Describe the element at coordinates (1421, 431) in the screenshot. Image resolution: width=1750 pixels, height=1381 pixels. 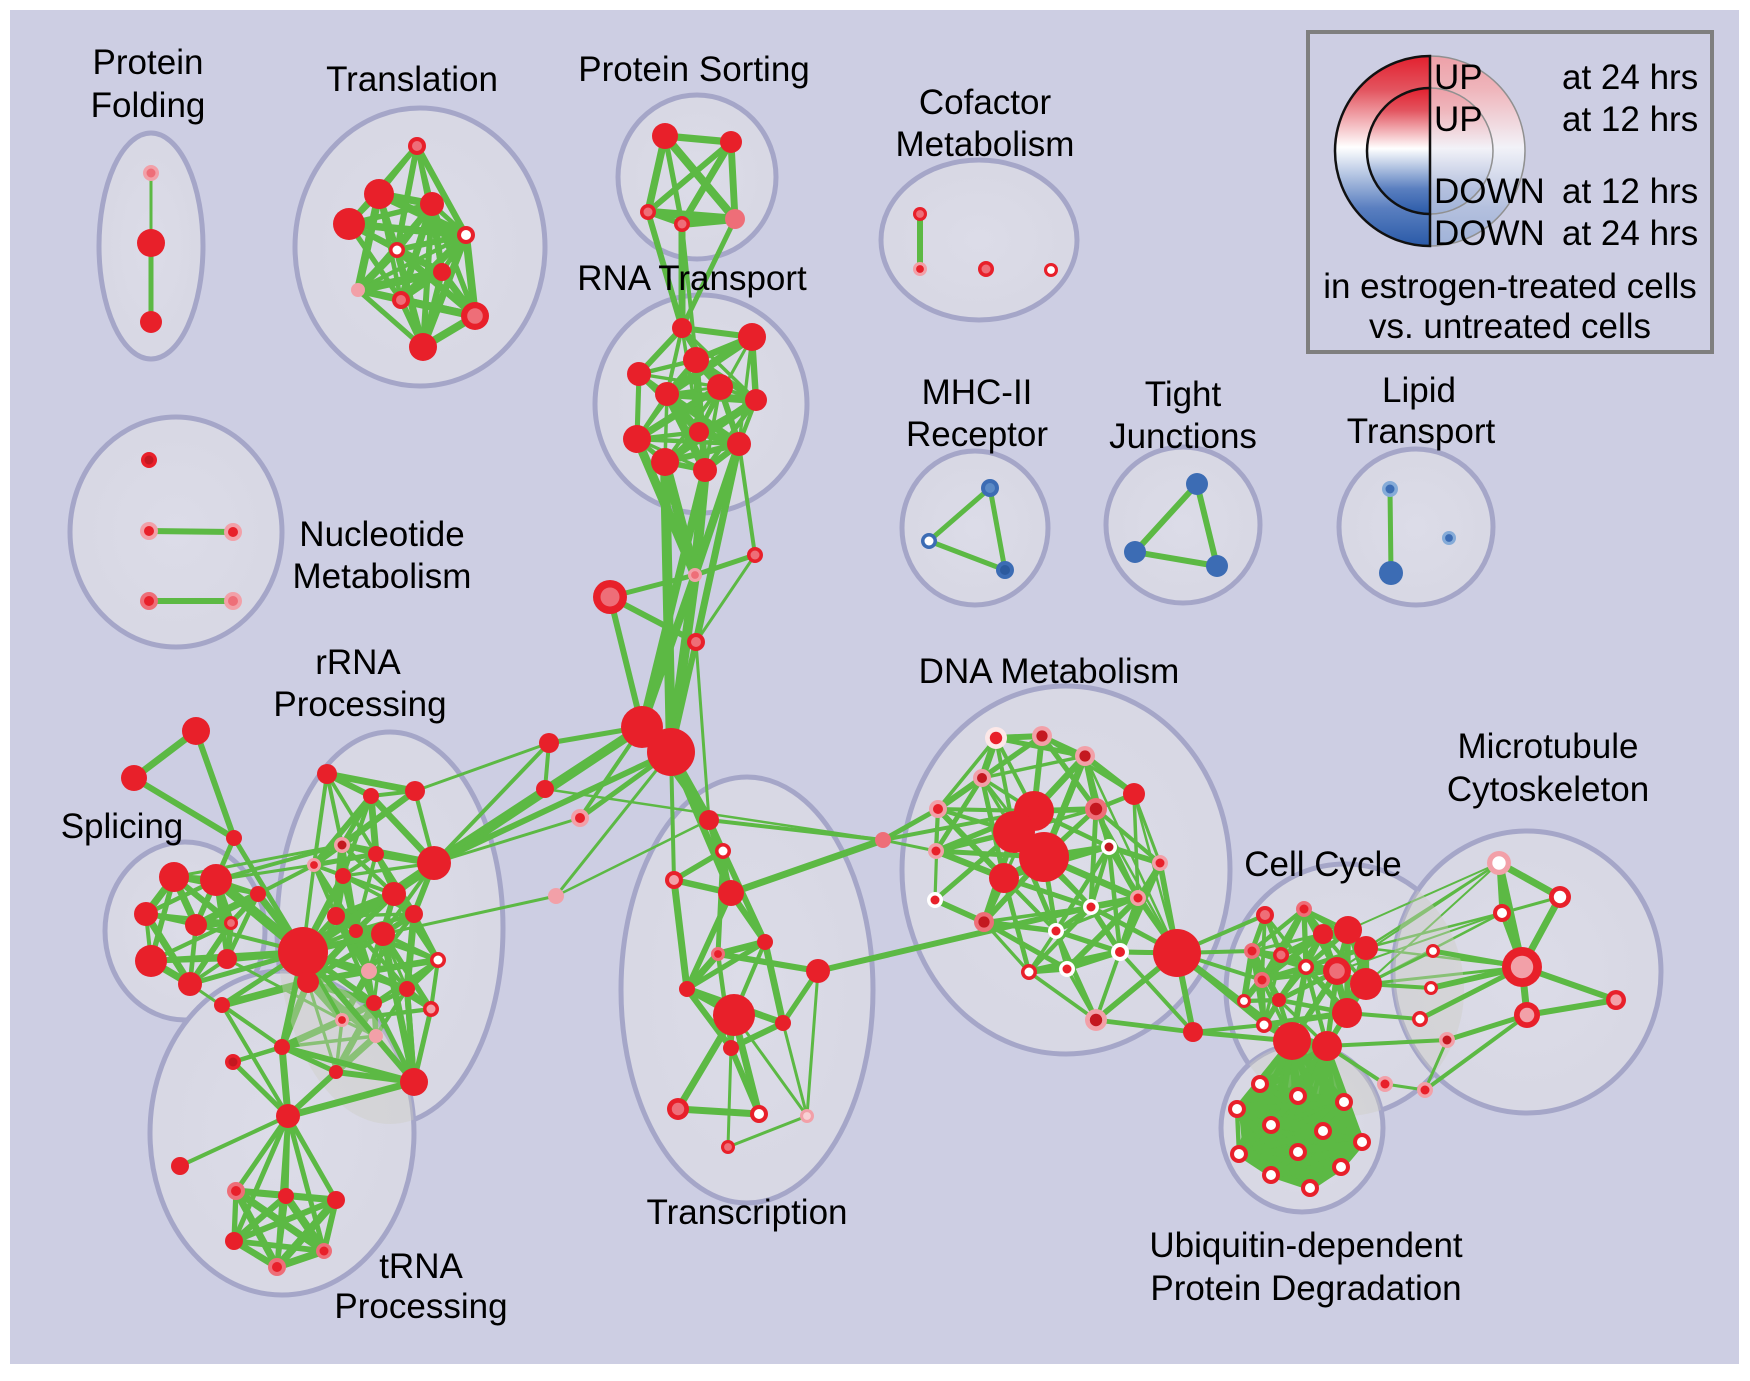
I see `svg-text: Transport` at that location.